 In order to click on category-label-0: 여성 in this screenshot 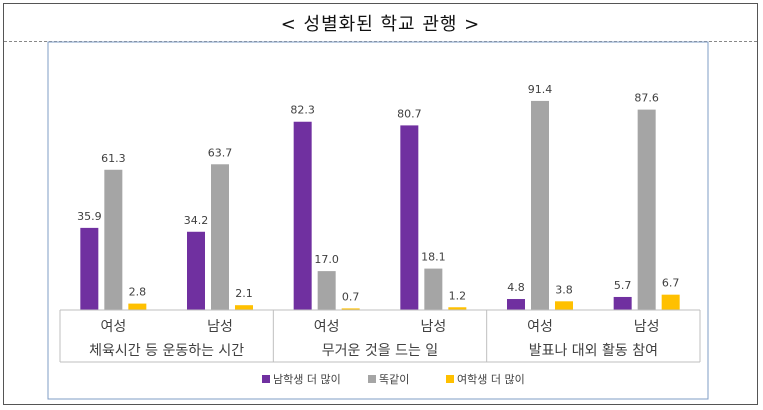, I will do `click(113, 327)`.